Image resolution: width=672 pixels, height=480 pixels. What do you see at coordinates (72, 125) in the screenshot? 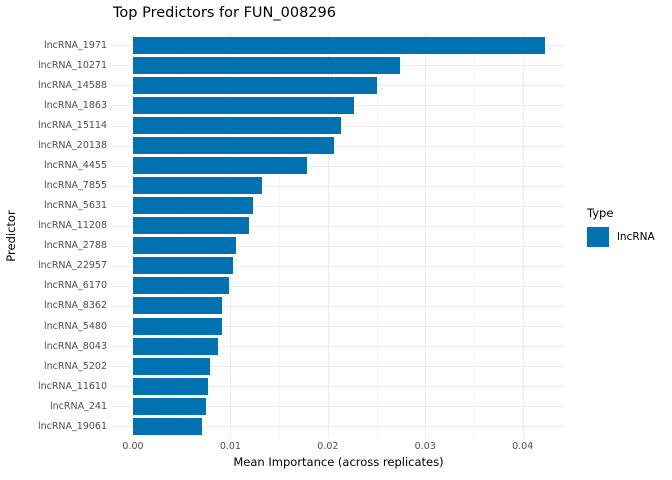
I see `y-tick-label: lncRNA_15114` at bounding box center [72, 125].